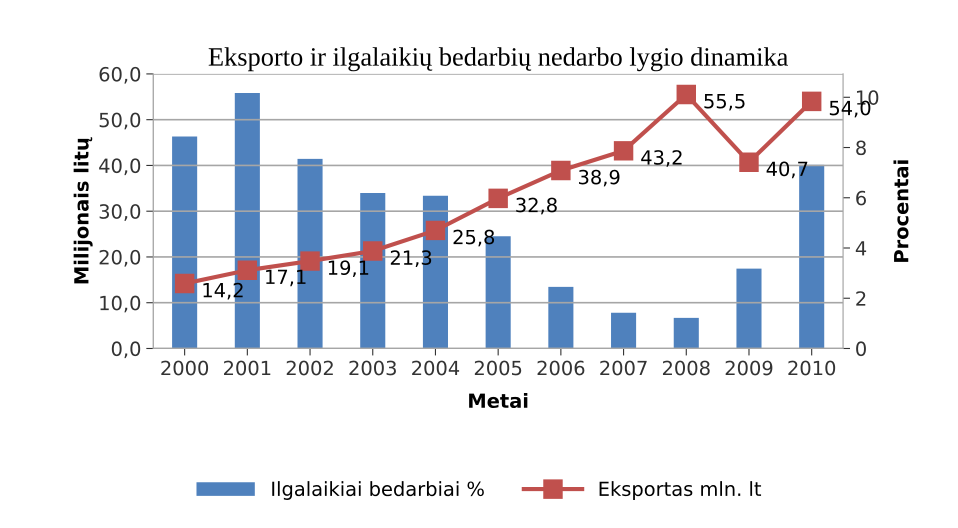  Describe the element at coordinates (861, 348) in the screenshot. I see `y2-tick-label: 0` at that location.